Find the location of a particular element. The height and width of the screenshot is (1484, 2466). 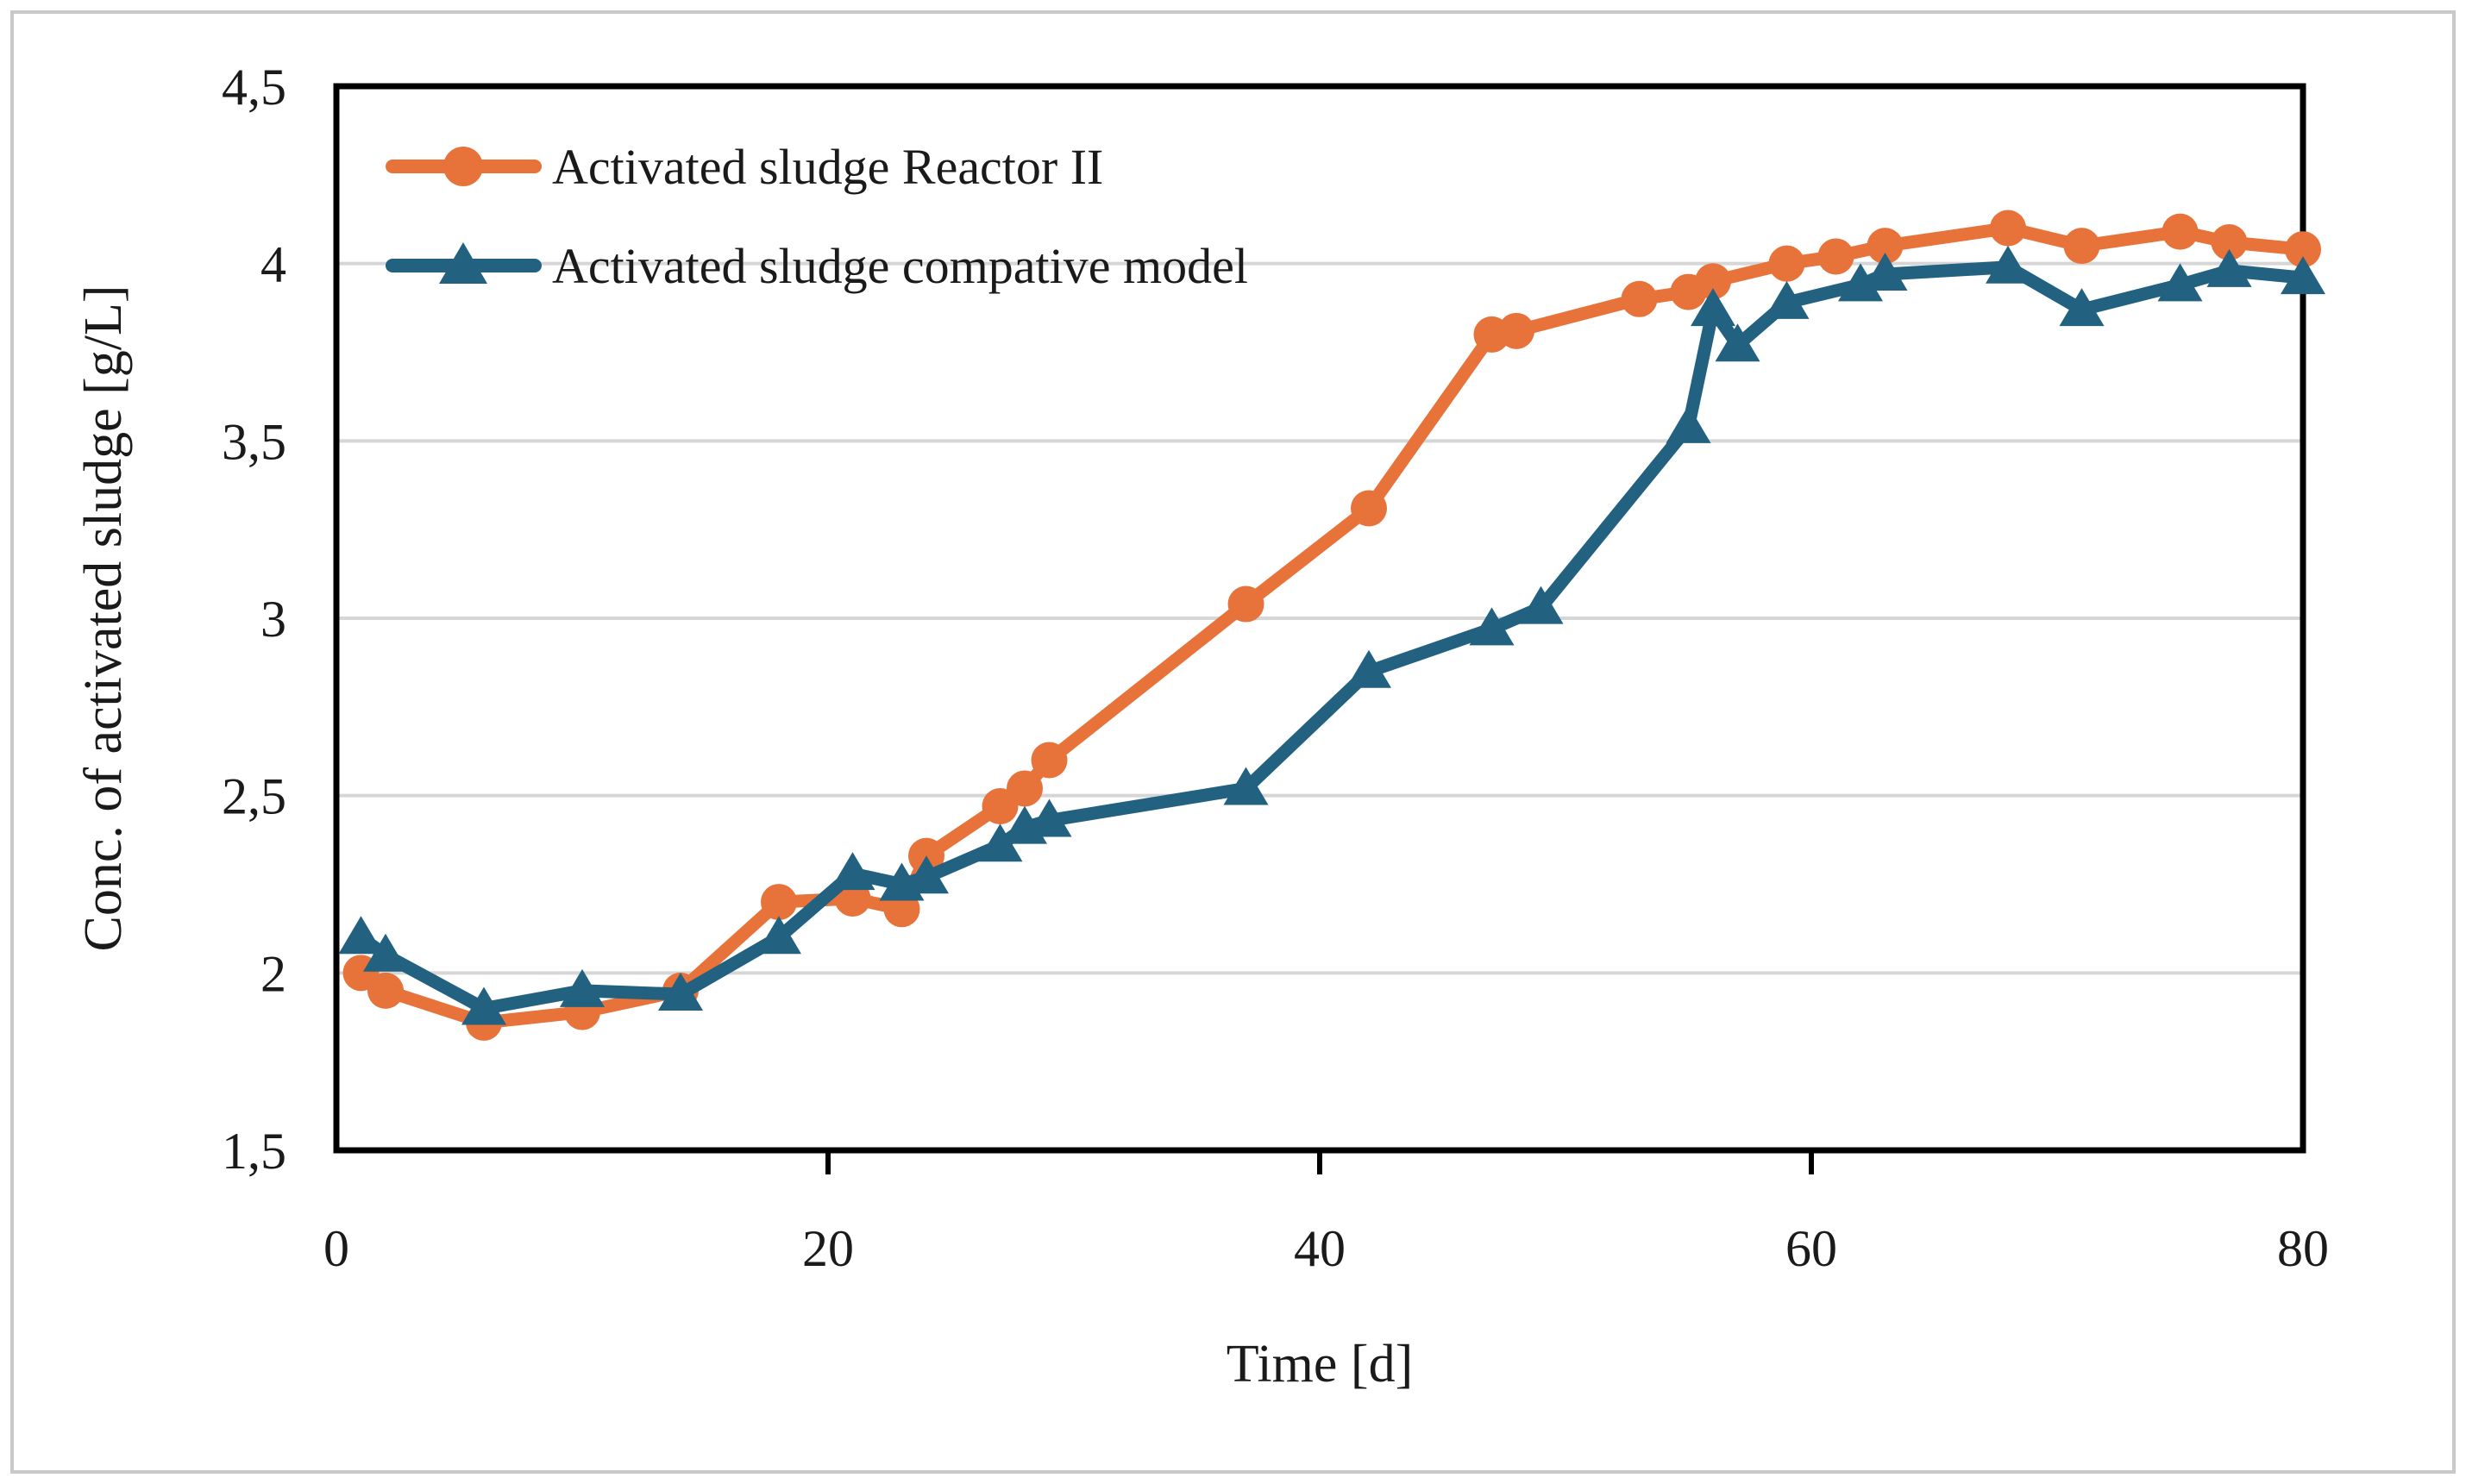

x-tick-label: 80 is located at coordinates (2303, 1248).